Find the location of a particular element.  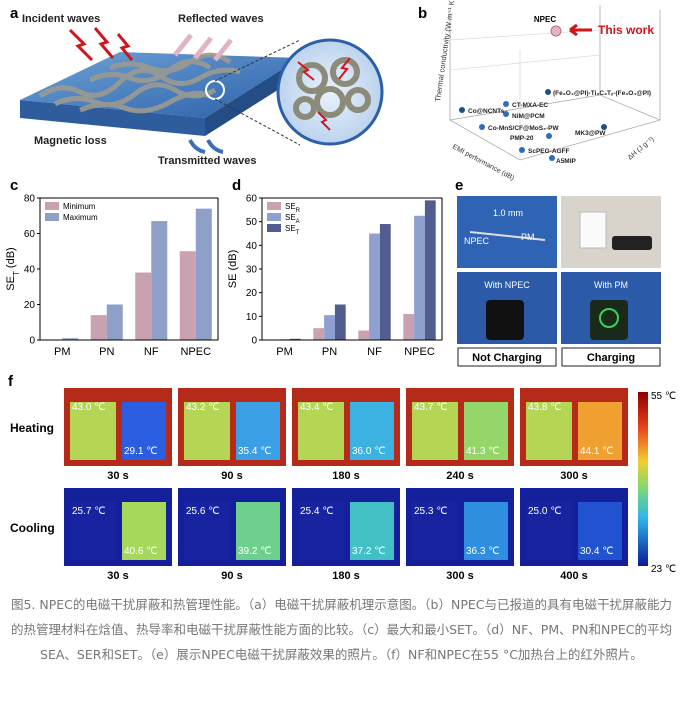

colorbar-max: 55 ℃ is located at coordinates (663, 396).